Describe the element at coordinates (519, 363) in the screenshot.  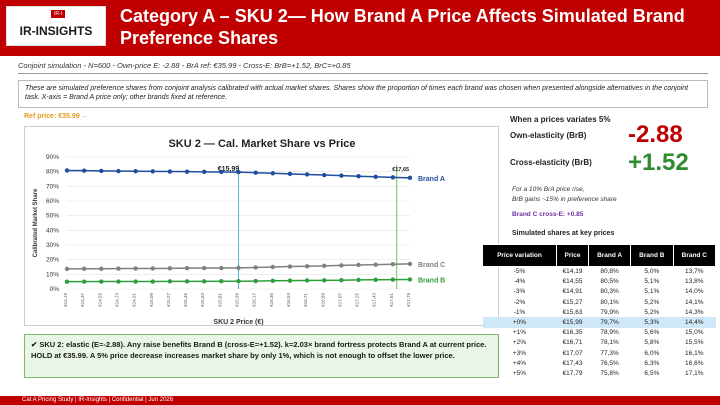
I see `table-cell: +4%` at that location.